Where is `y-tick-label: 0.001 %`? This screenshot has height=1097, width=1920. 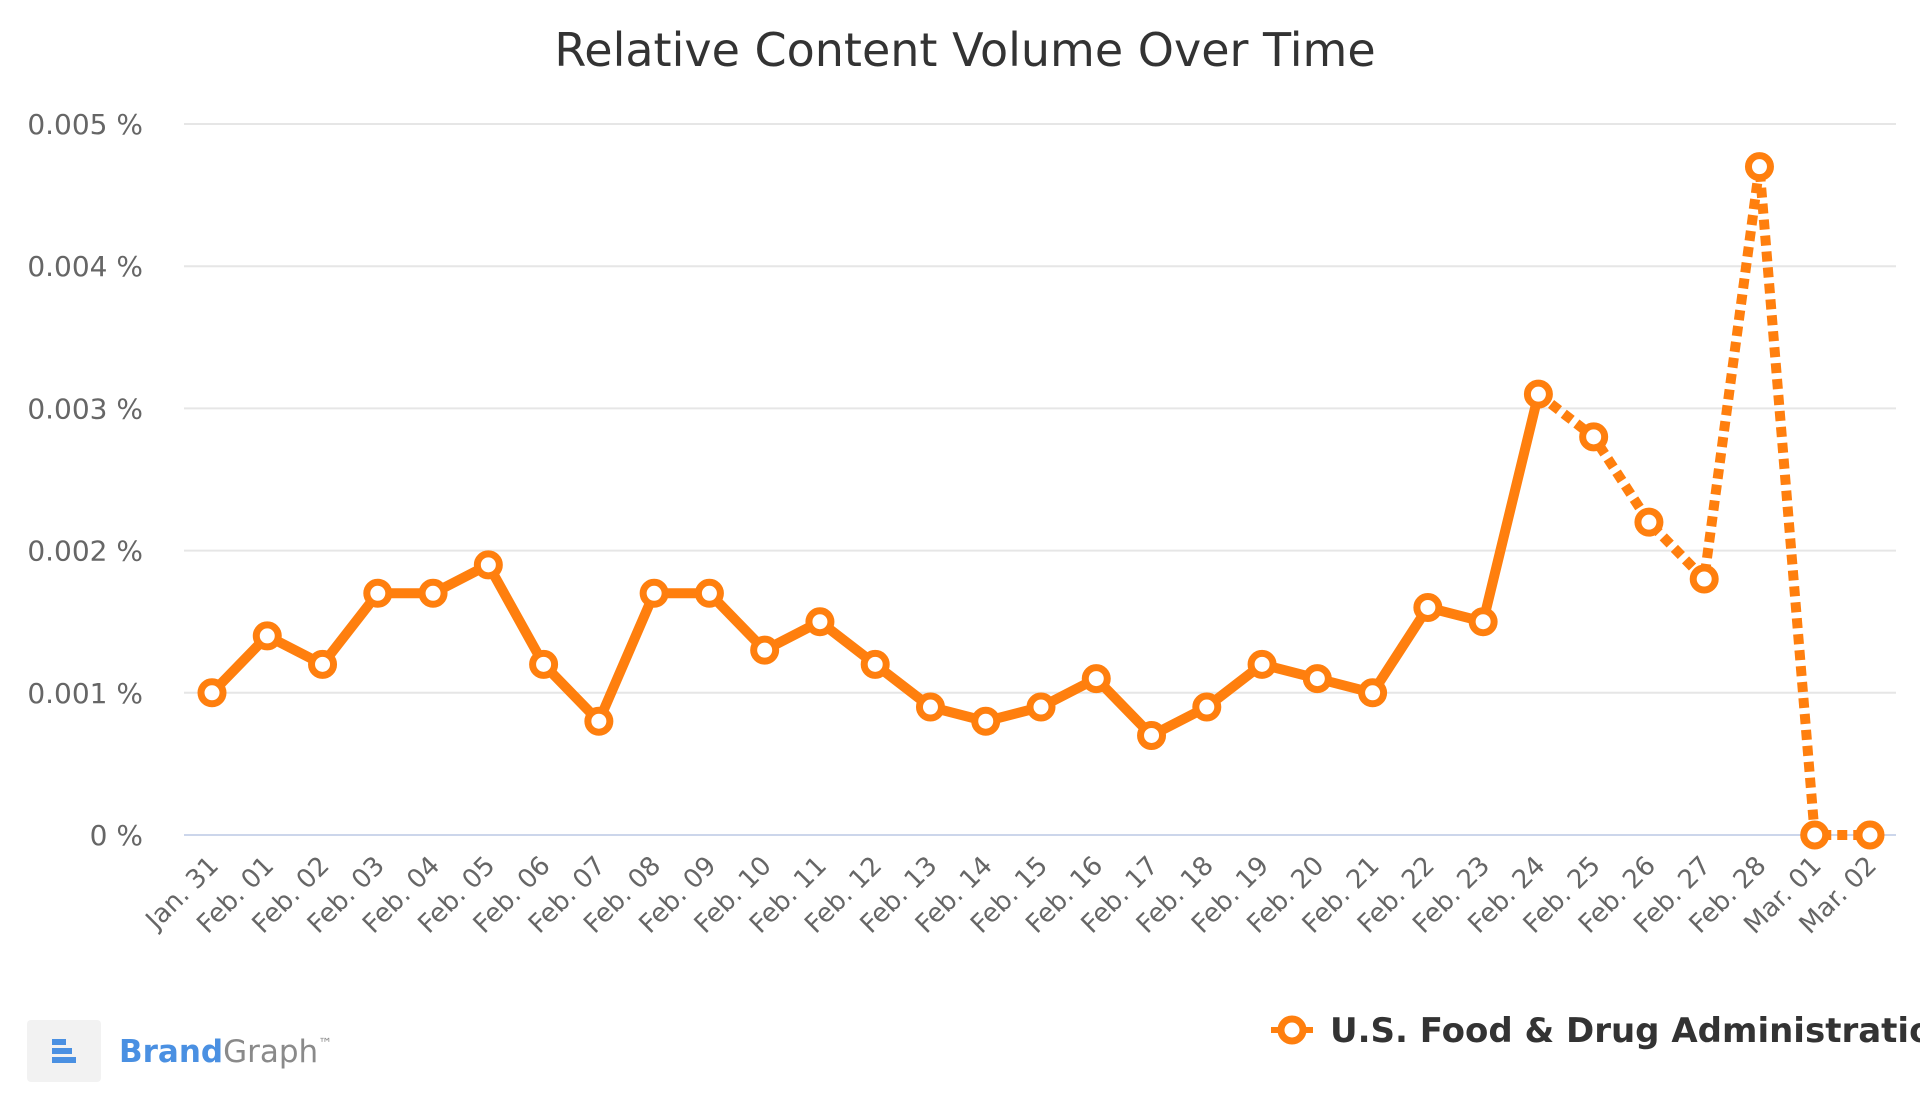 y-tick-label: 0.001 % is located at coordinates (85, 693).